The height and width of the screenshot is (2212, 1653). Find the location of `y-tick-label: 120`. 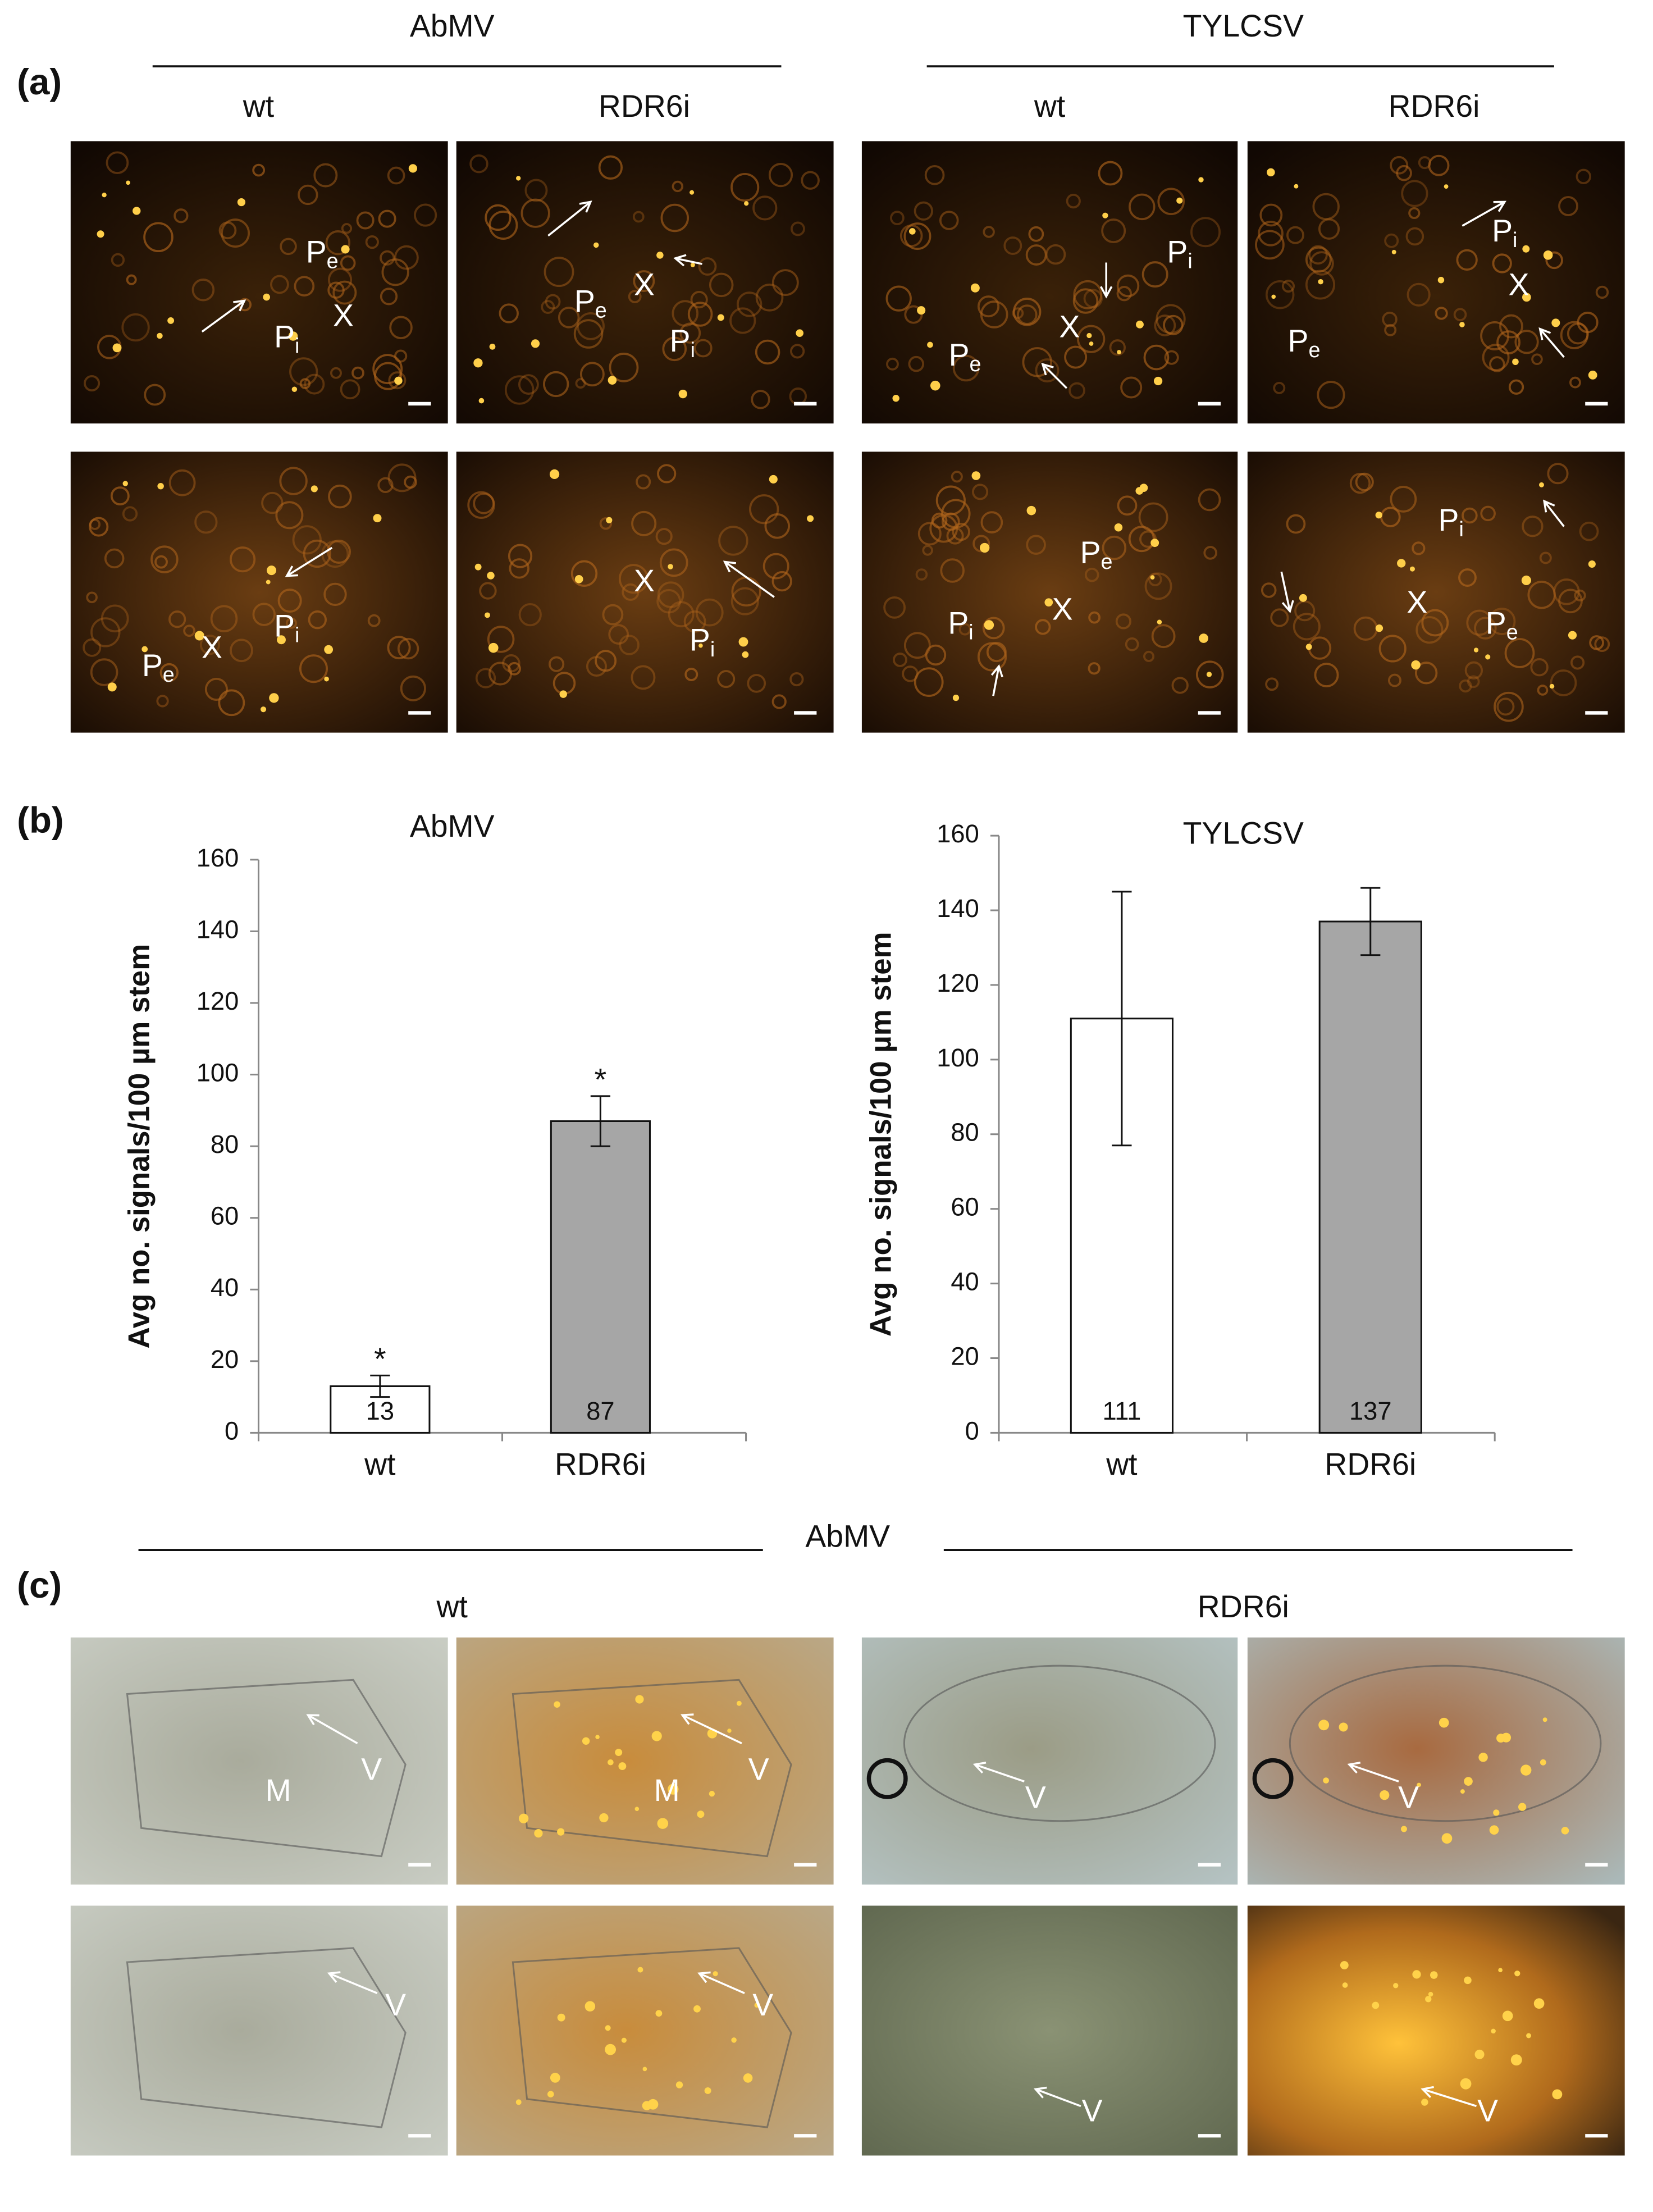

y-tick-label: 120 is located at coordinates (958, 983).